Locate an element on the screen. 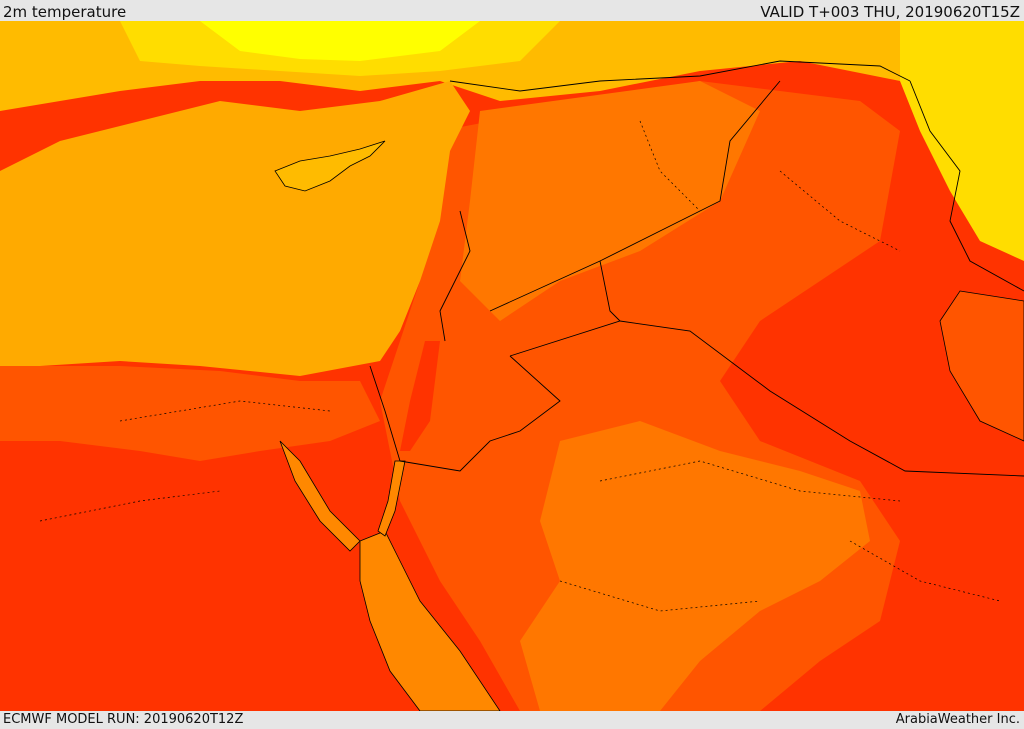  border-egypt-israel is located at coordinates (385, 413).